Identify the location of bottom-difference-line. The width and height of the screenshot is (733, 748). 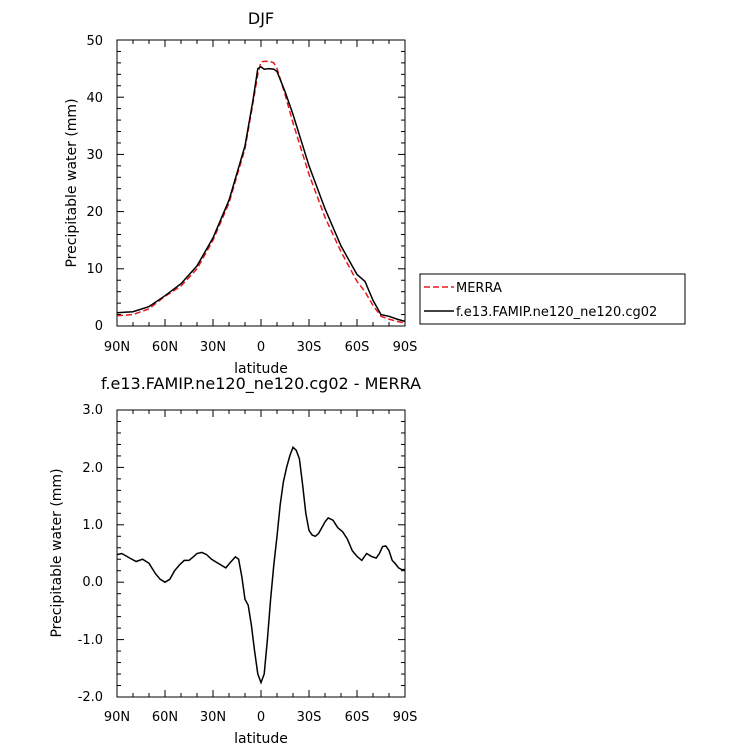
(260, 565).